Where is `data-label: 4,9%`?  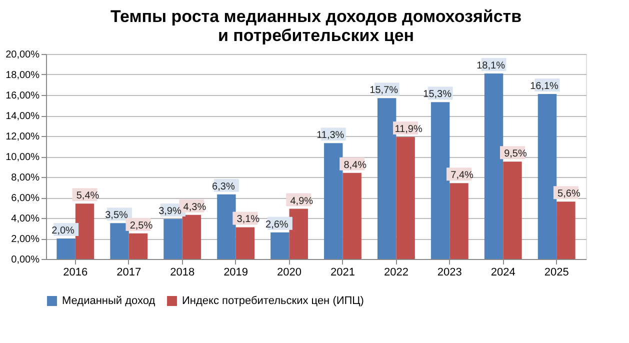 data-label: 4,9% is located at coordinates (302, 201).